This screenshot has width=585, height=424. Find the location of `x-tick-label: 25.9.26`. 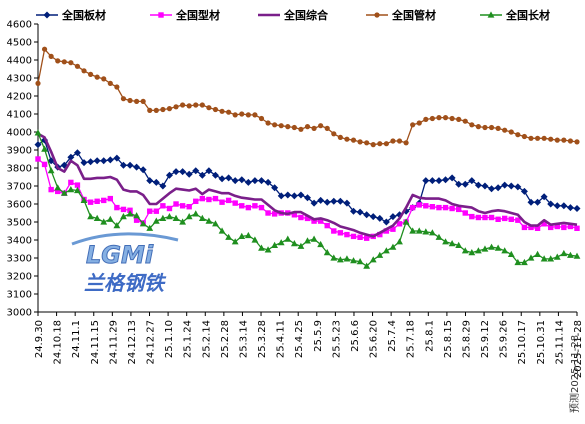

x-tick-label: 25.9.26 is located at coordinates (504, 339).